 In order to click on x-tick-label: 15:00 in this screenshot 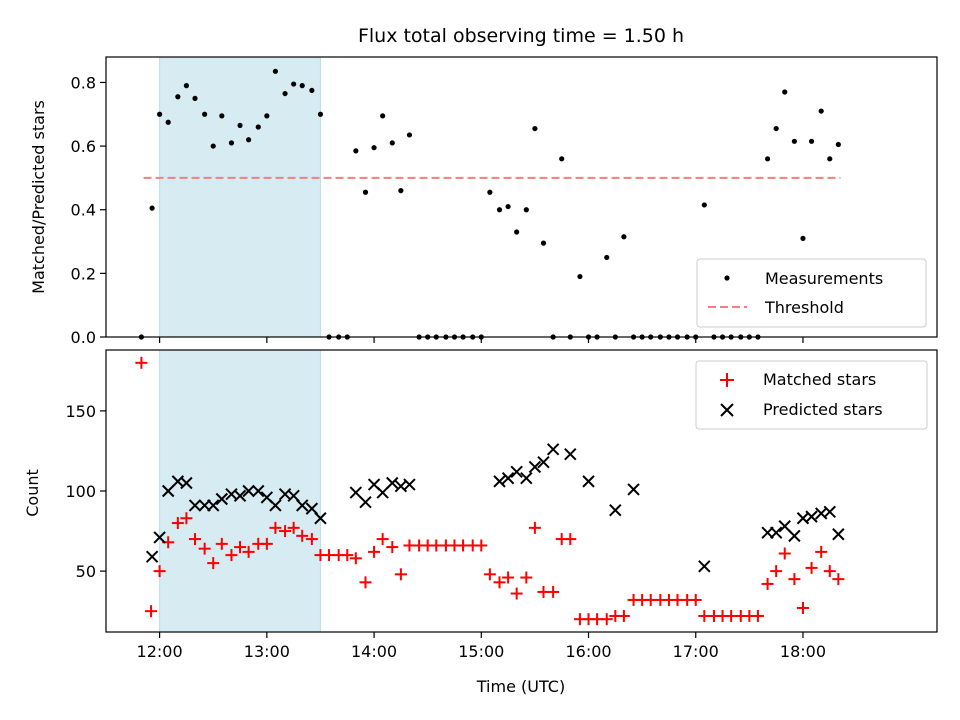, I will do `click(481, 651)`.